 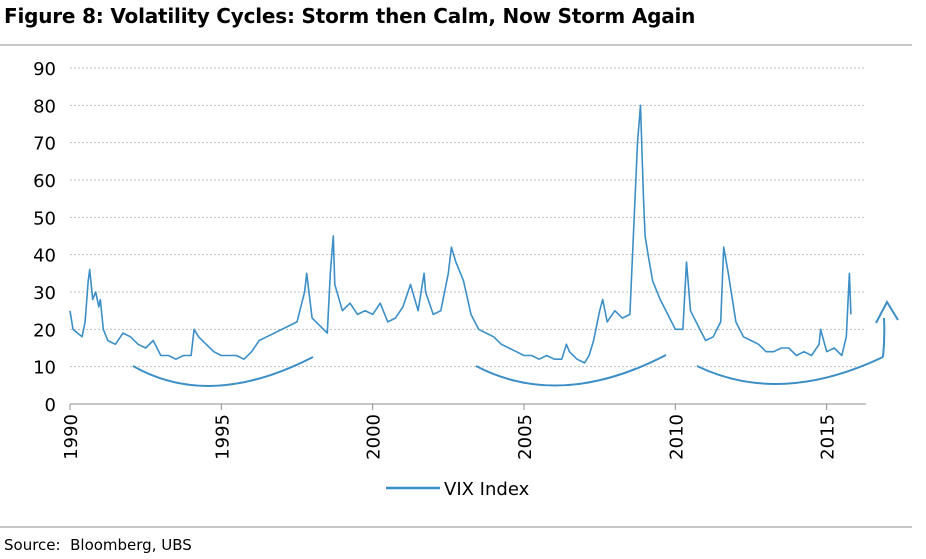 I want to click on x-tick-label: 1995, so click(x=222, y=437).